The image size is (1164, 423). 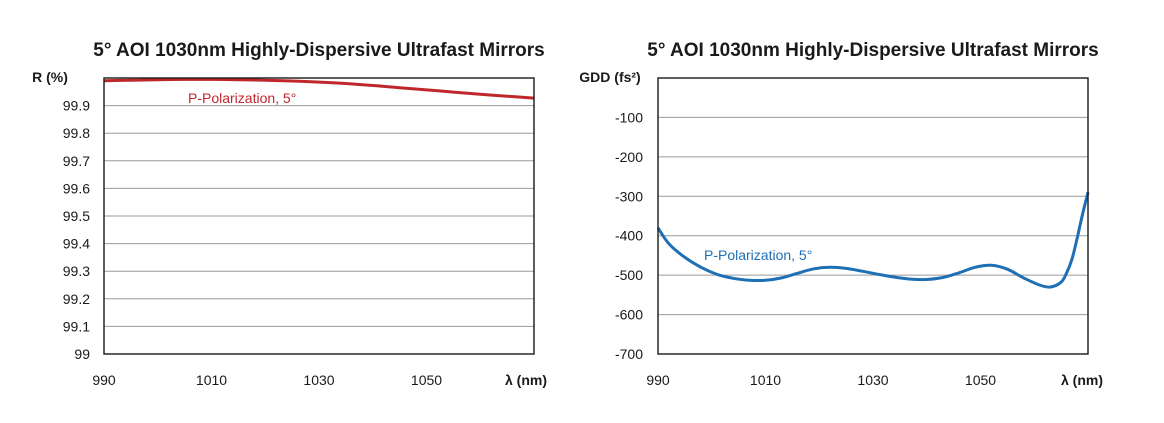 I want to click on y-tick-label: -700, so click(x=629, y=354).